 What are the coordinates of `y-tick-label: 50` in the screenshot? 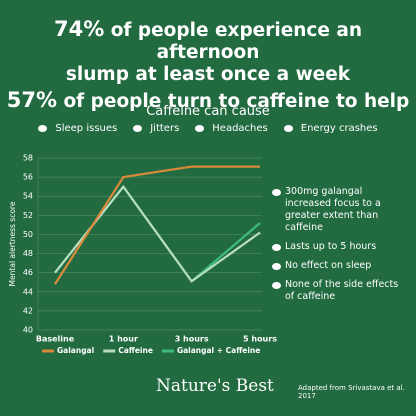 It's located at (28, 234).